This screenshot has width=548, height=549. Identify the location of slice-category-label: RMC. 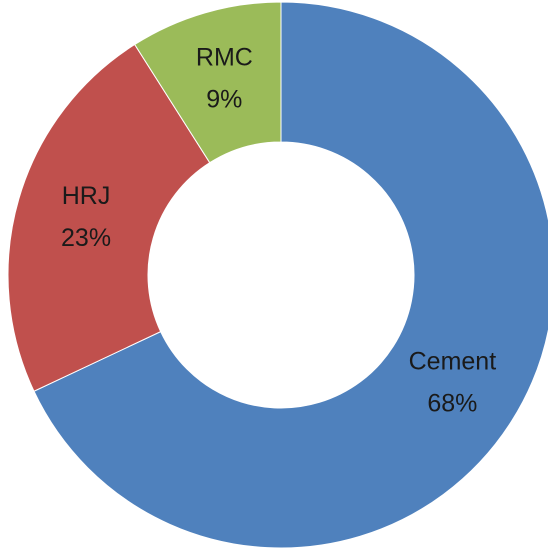
(224, 58).